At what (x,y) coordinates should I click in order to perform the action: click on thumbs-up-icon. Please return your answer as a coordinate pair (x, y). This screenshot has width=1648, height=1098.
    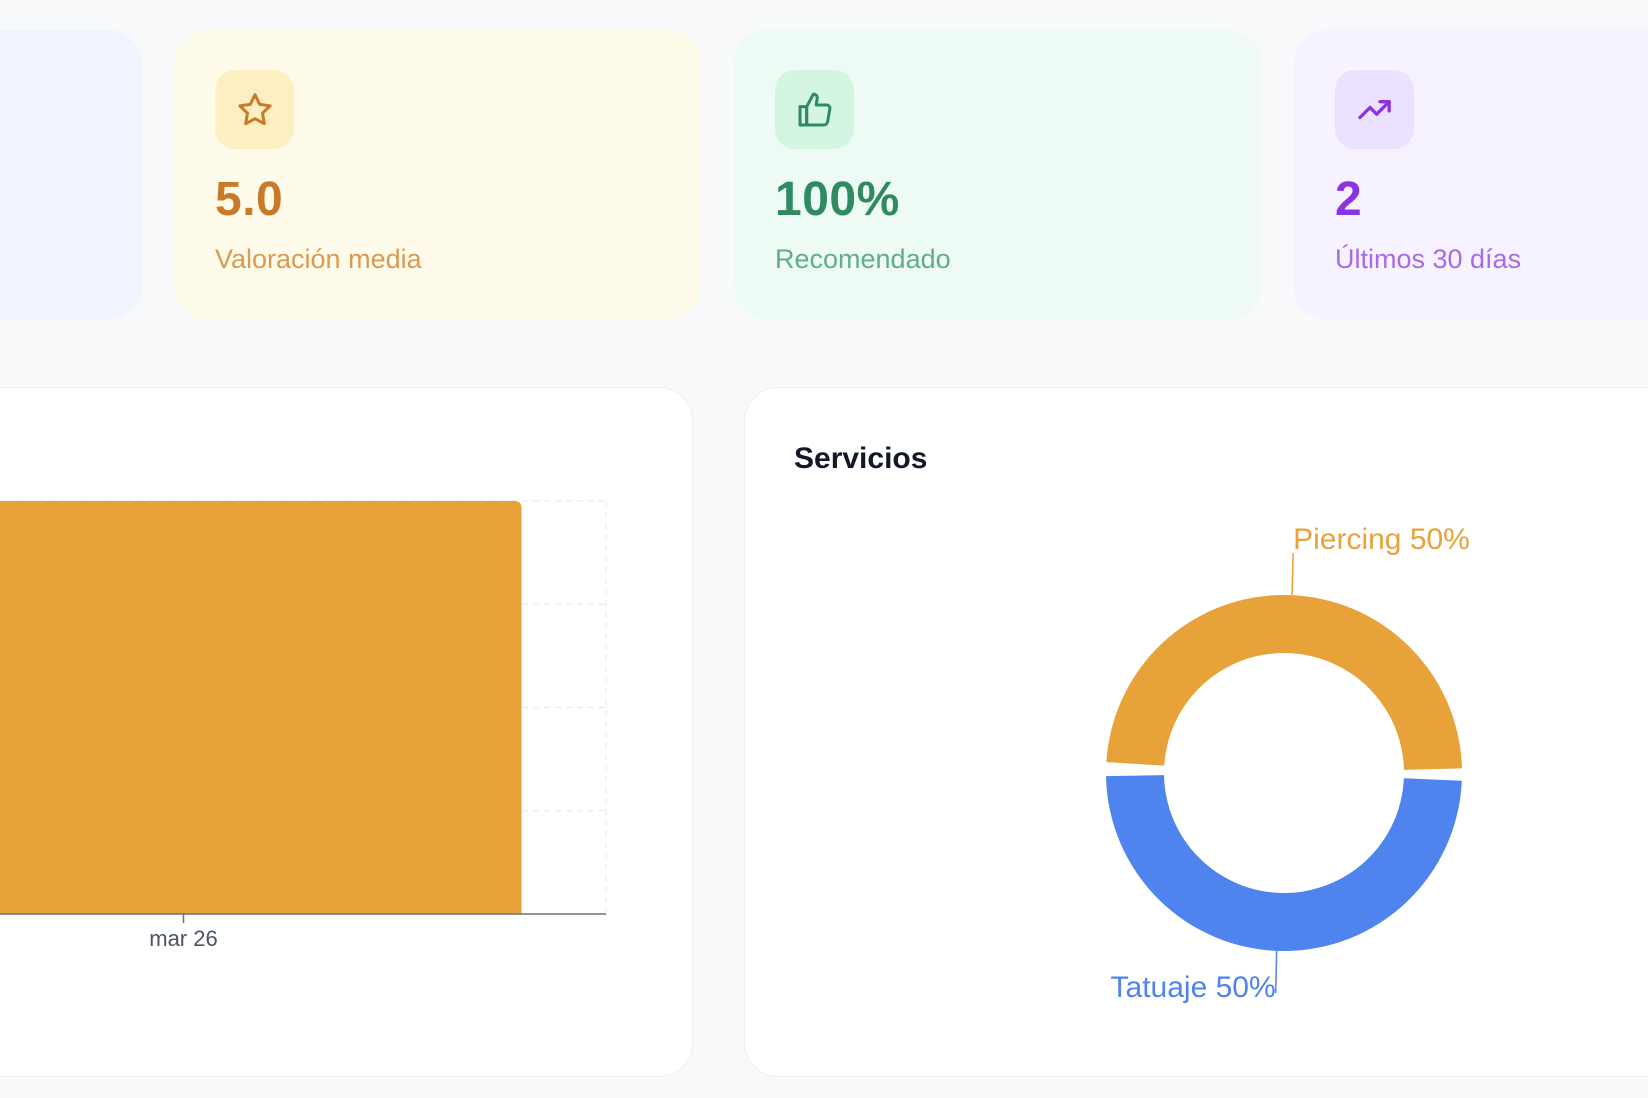
    Looking at the image, I should click on (814, 109).